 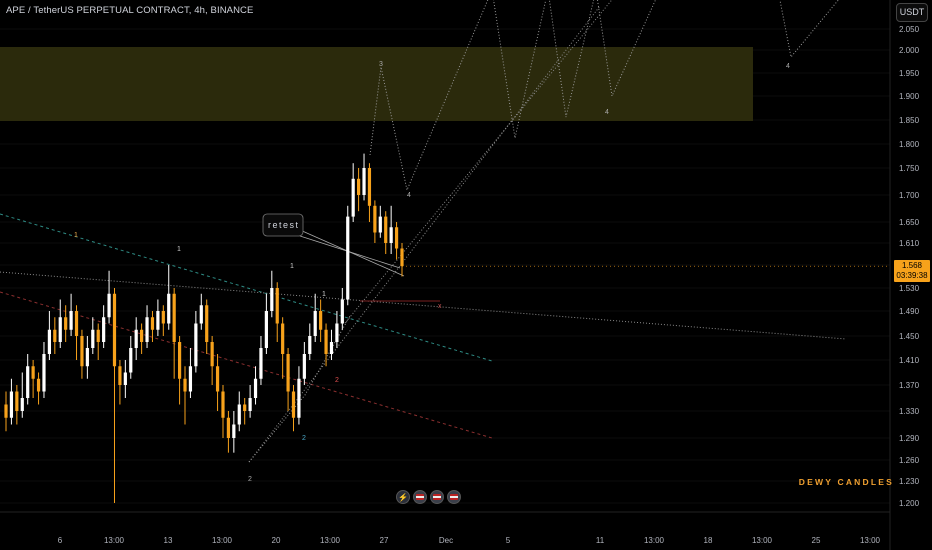 I want to click on price-tick-label: 1.950, so click(x=909, y=73).